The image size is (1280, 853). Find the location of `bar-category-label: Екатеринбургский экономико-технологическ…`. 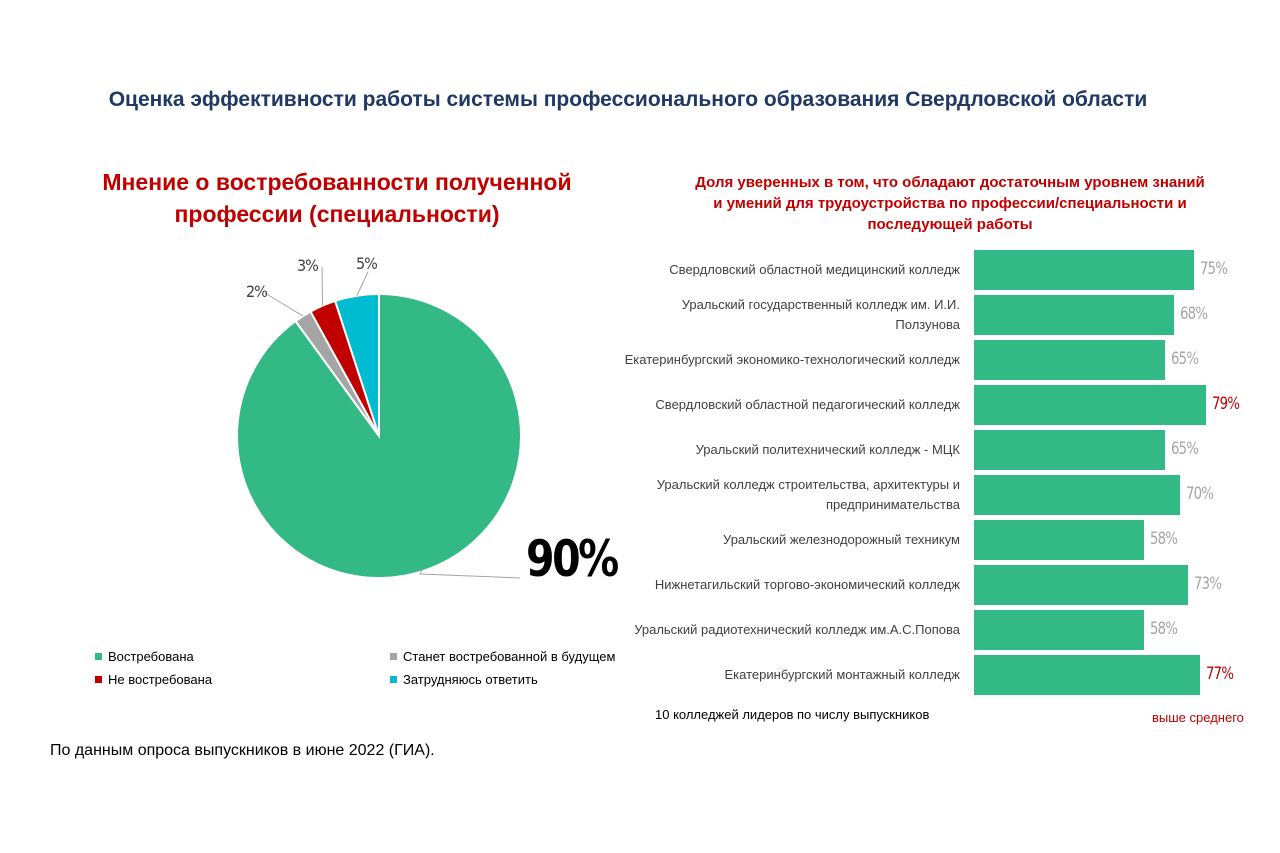

bar-category-label: Екатеринбургский экономико-технологическ… is located at coordinates (792, 359).